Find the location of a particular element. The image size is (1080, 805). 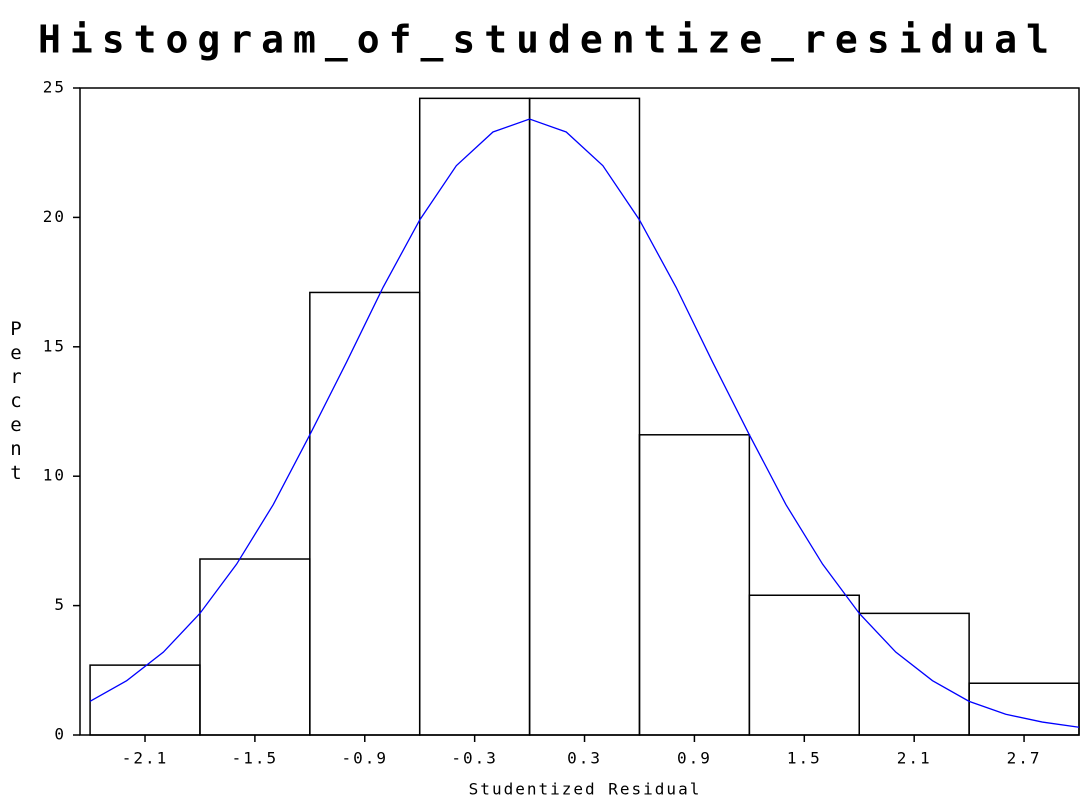

x-tick-label: 2.7 is located at coordinates (1024, 758).